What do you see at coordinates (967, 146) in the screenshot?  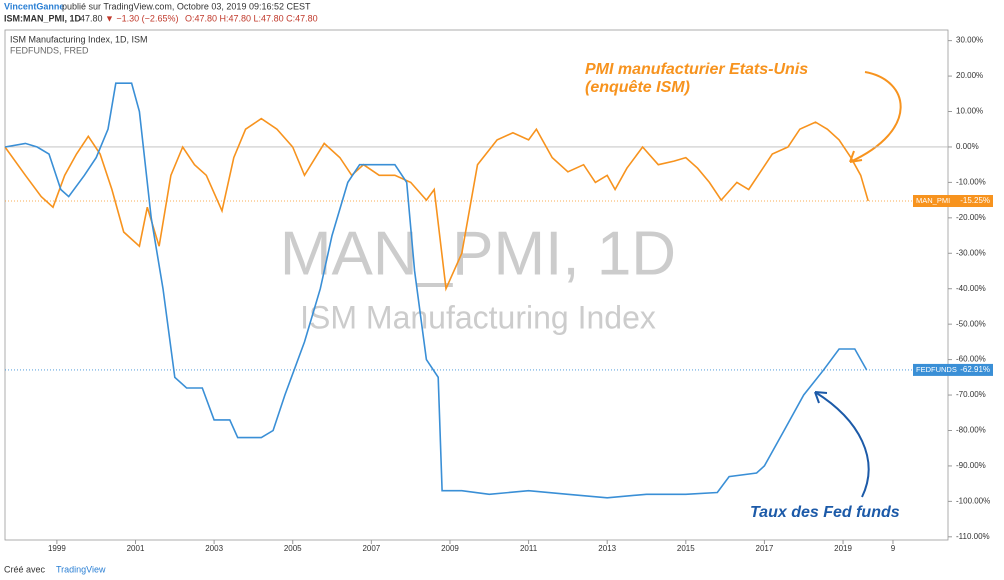 I see `y-tick-label: 0.00%` at bounding box center [967, 146].